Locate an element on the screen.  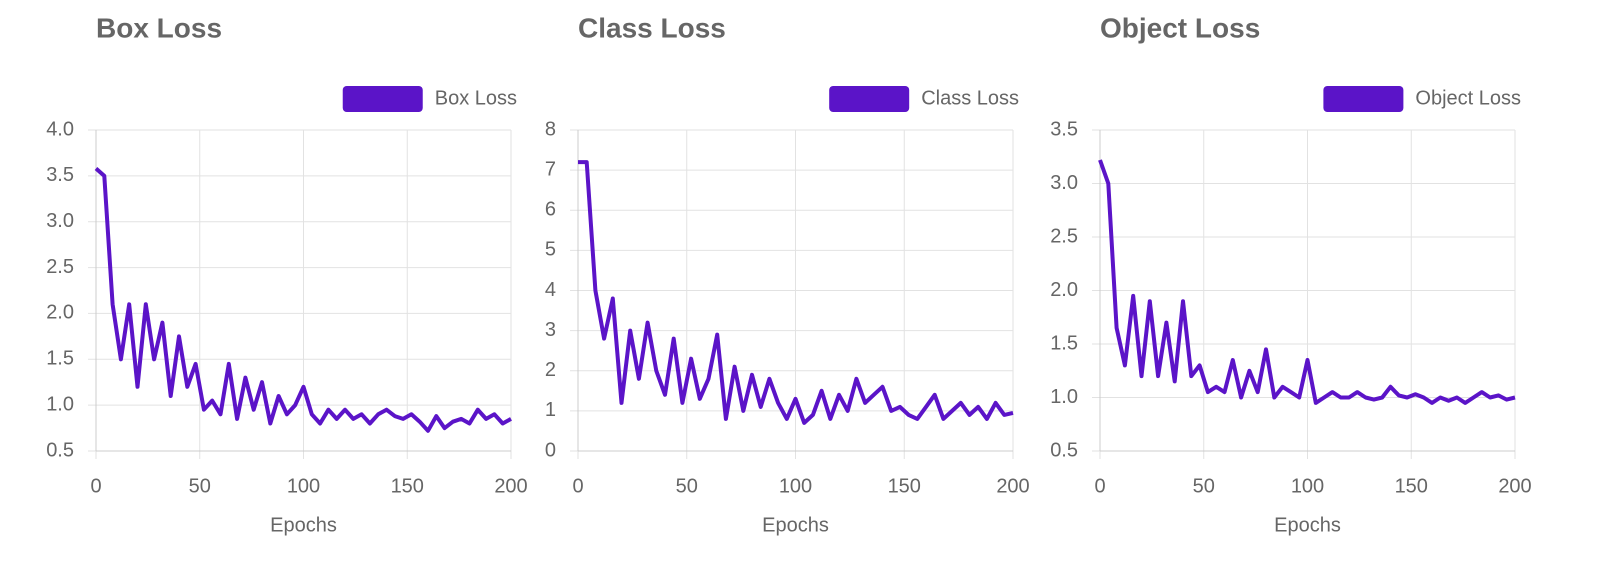
legend-label: Object Loss is located at coordinates (1468, 98).